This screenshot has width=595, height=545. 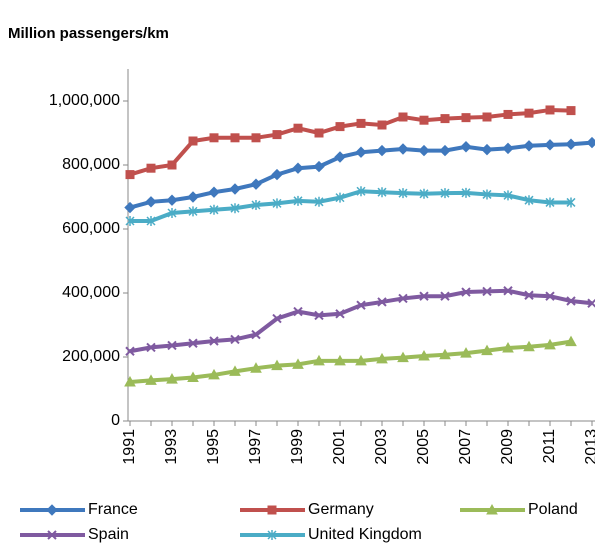 I want to click on y-tick-label: 0, so click(x=115, y=420).